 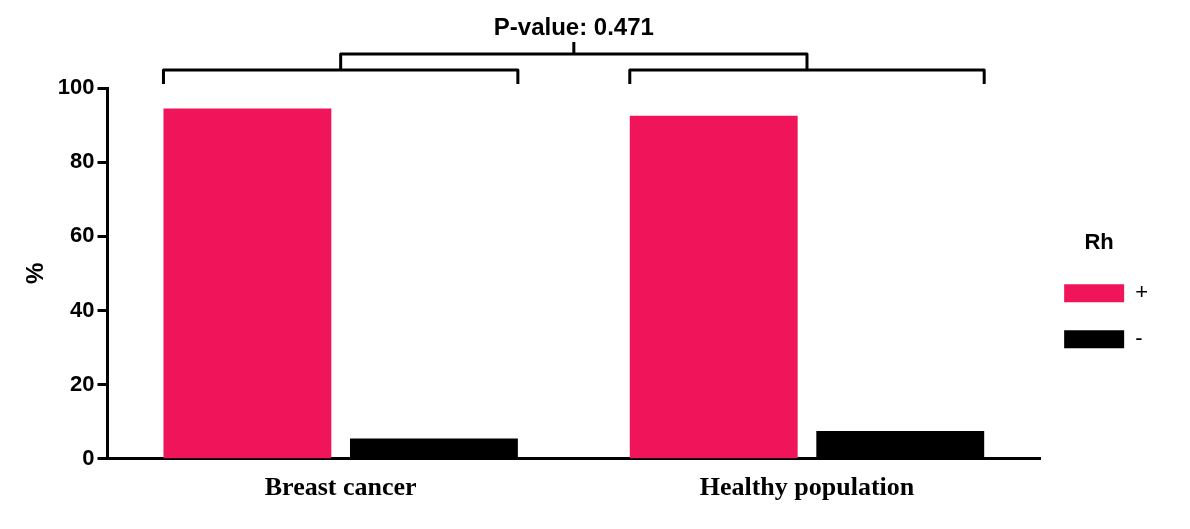 What do you see at coordinates (1139, 338) in the screenshot?
I see `legend-label: -` at bounding box center [1139, 338].